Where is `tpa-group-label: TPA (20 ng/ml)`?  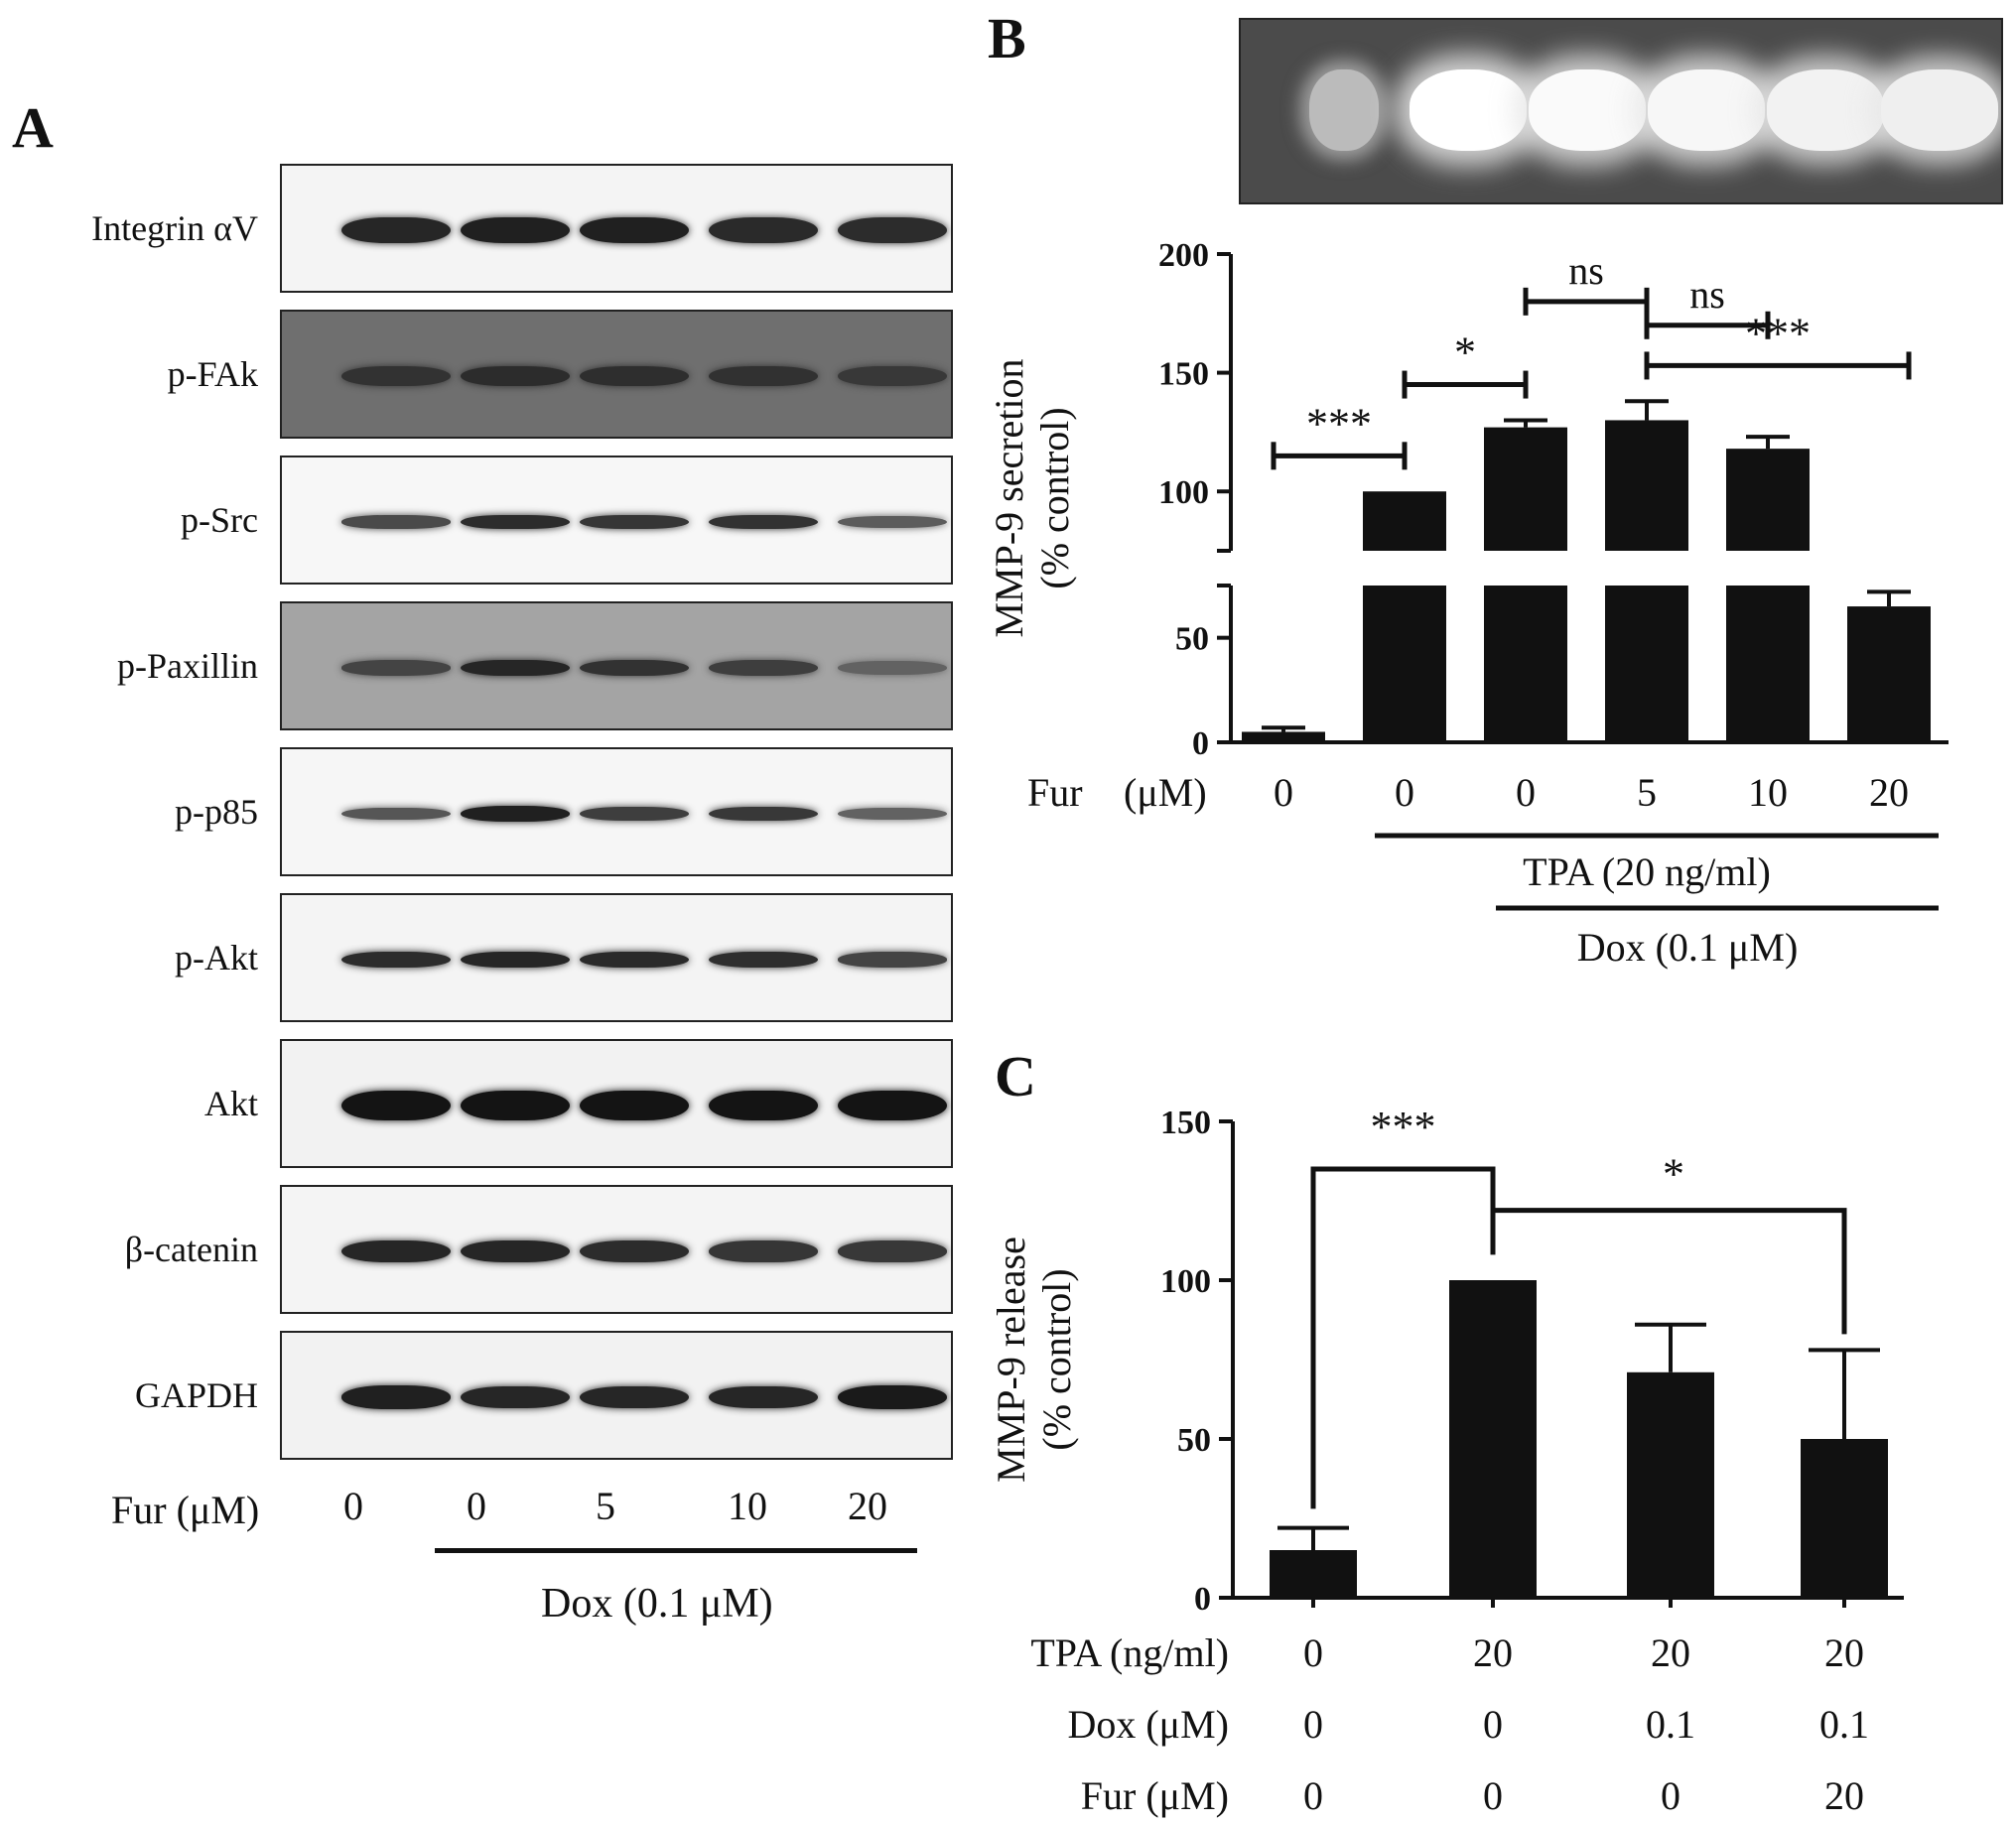
tpa-group-label: TPA (20 ng/ml) is located at coordinates (1647, 871).